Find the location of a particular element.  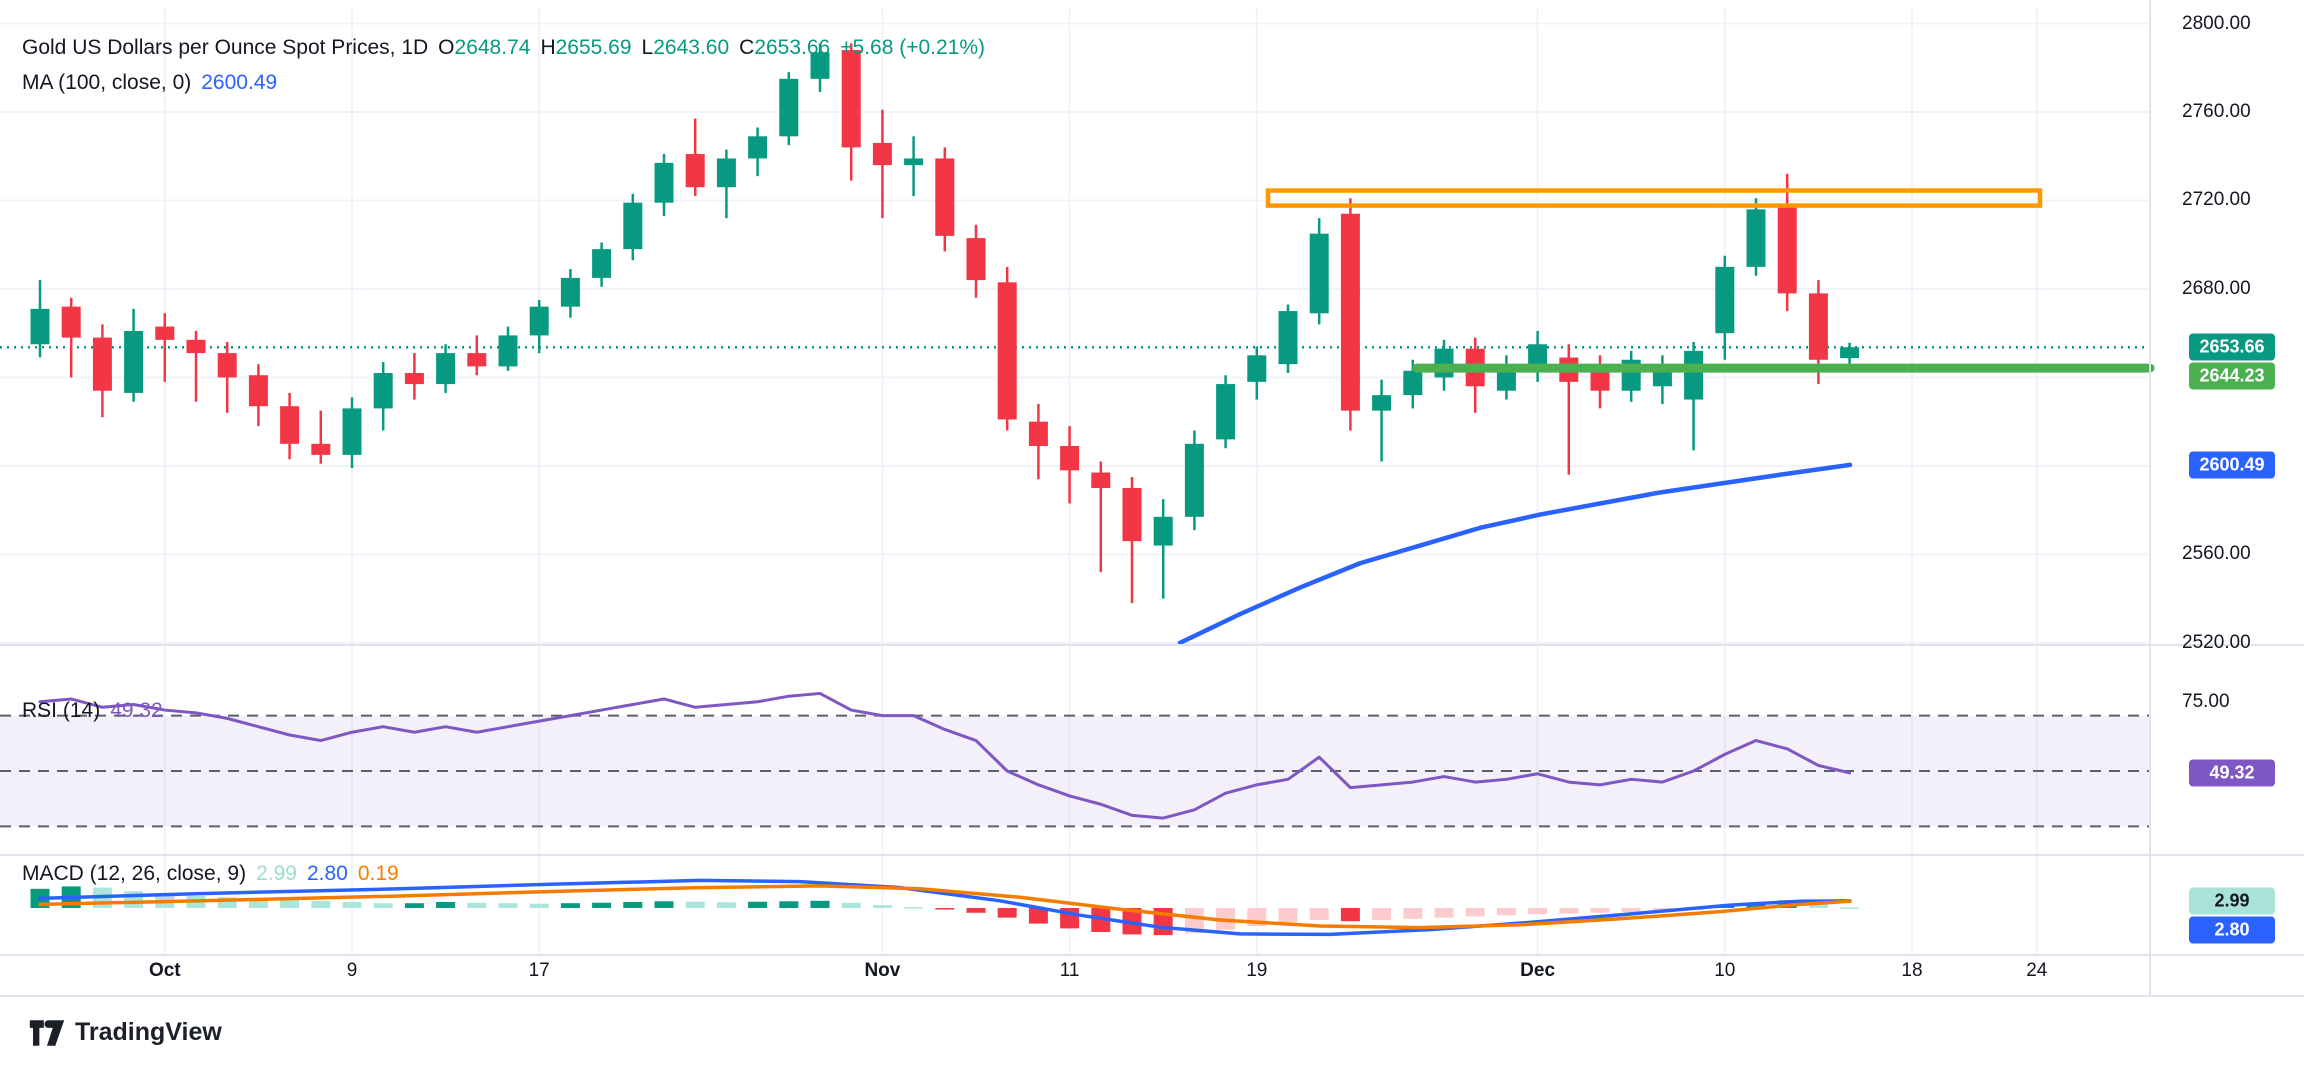

price-axis-badge: 2.99 is located at coordinates (2232, 901).